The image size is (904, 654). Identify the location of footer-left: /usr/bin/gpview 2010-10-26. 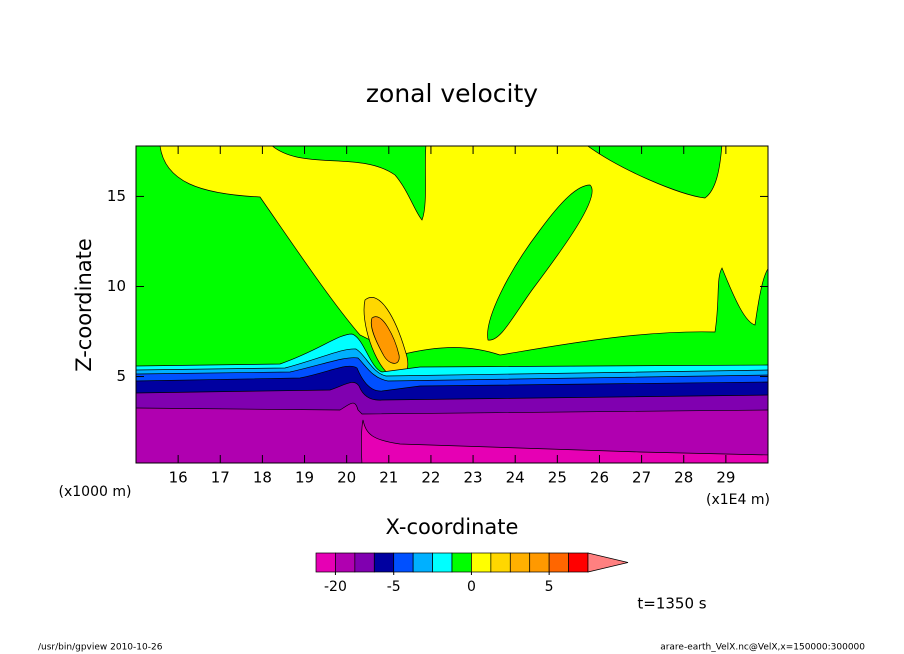
(100, 648).